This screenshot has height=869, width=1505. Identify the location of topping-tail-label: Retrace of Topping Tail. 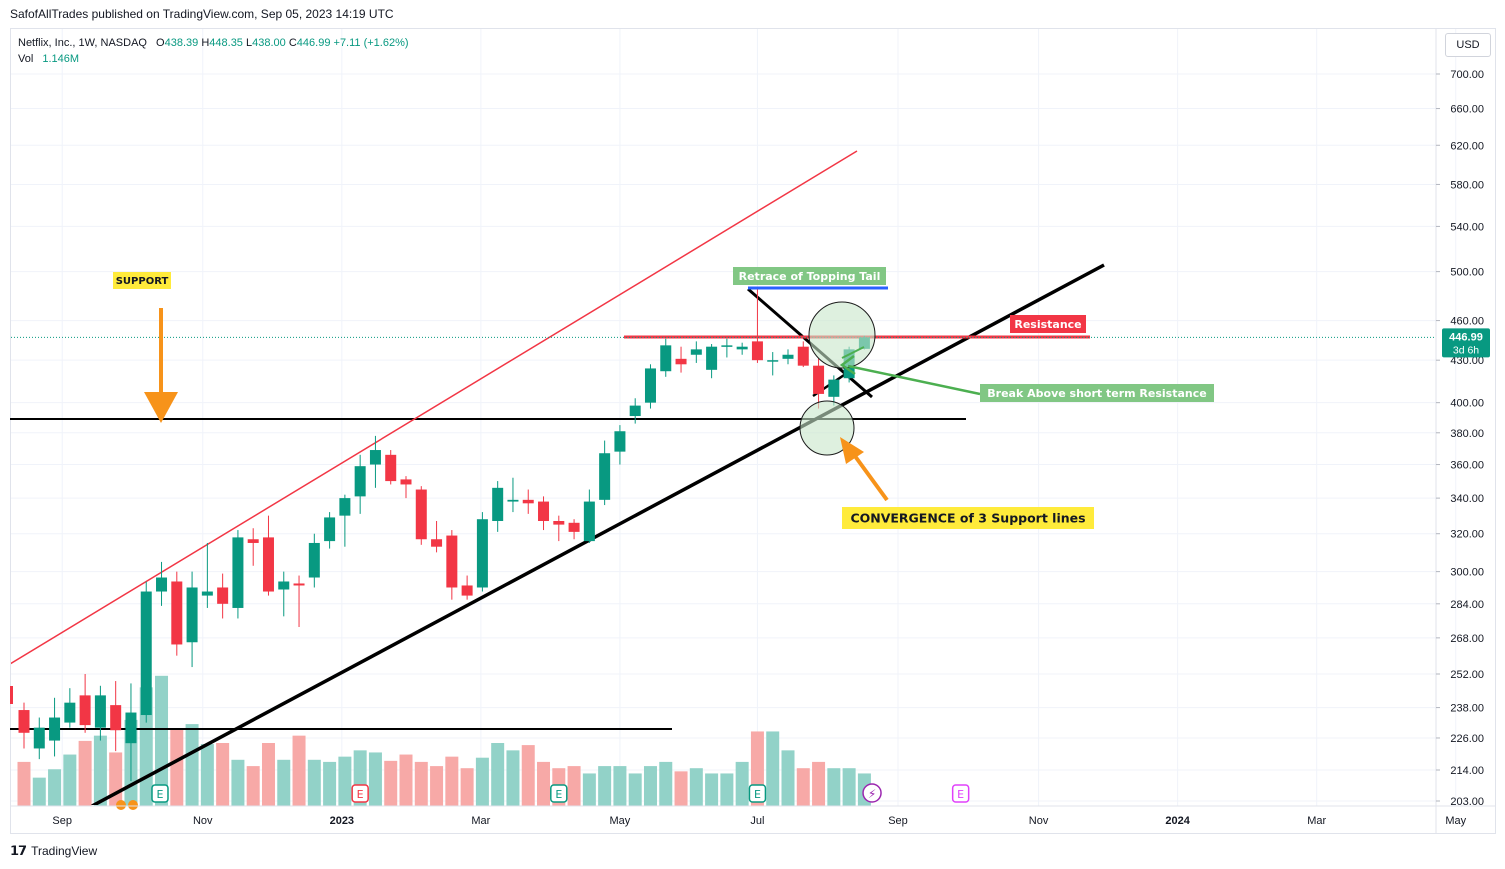
(810, 276).